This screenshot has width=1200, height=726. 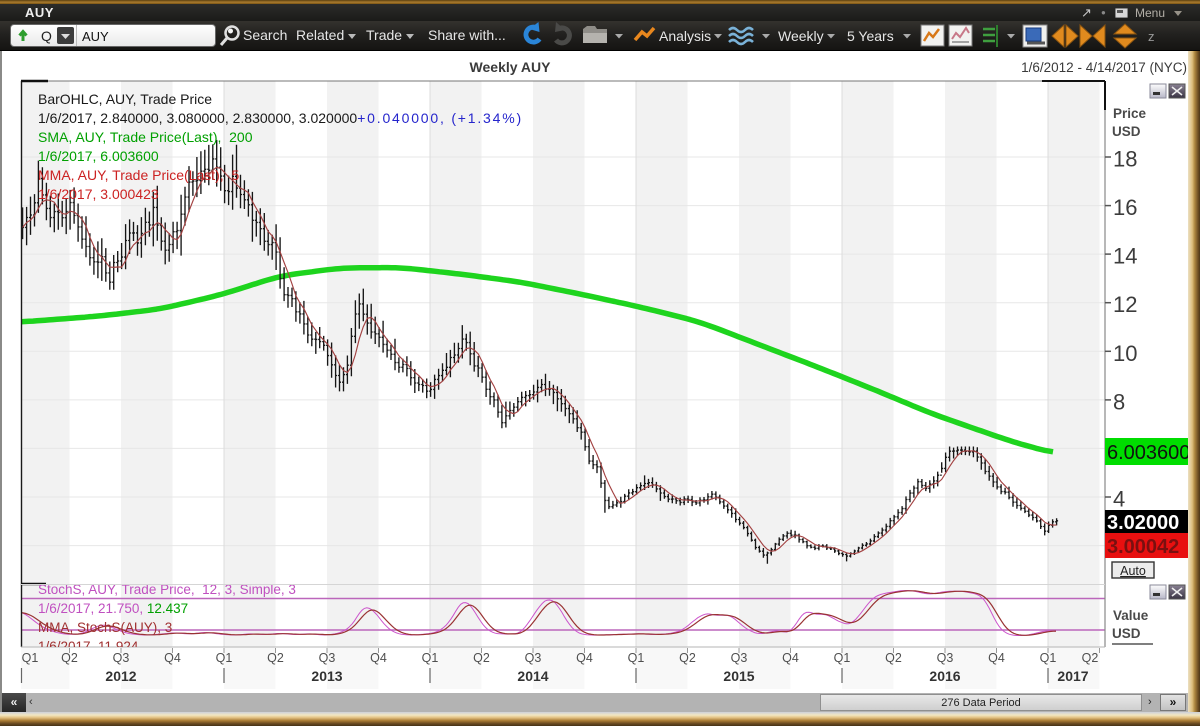 I want to click on svg-text: Price, so click(x=1130, y=113).